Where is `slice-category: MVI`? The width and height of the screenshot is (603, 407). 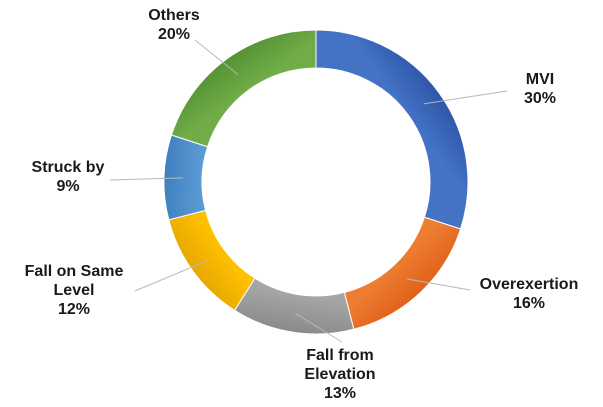 slice-category: MVI is located at coordinates (540, 79).